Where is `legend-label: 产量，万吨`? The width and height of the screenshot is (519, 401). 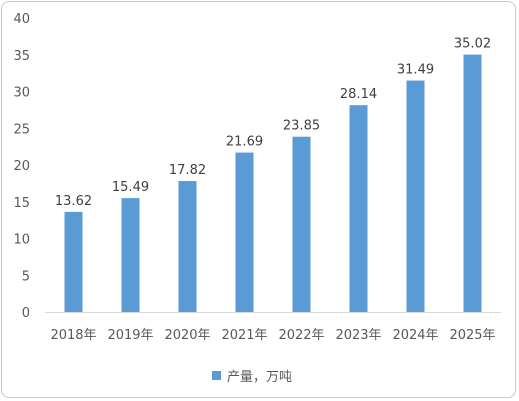
legend-label: 产量，万吨 is located at coordinates (260, 377).